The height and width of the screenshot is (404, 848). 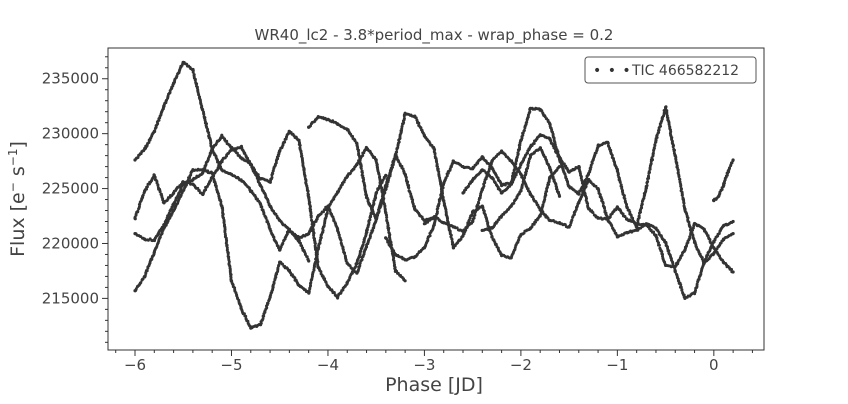 What do you see at coordinates (597, 203) in the screenshot?
I see `series-7-trace` at bounding box center [597, 203].